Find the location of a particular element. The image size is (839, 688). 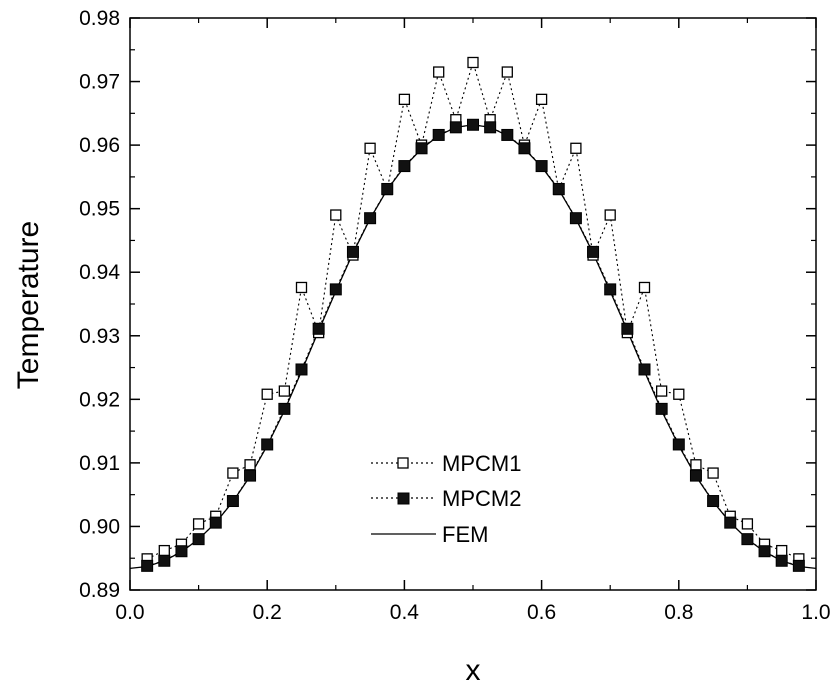

legend-label-mpcm1: MPCM1 is located at coordinates (481, 463).